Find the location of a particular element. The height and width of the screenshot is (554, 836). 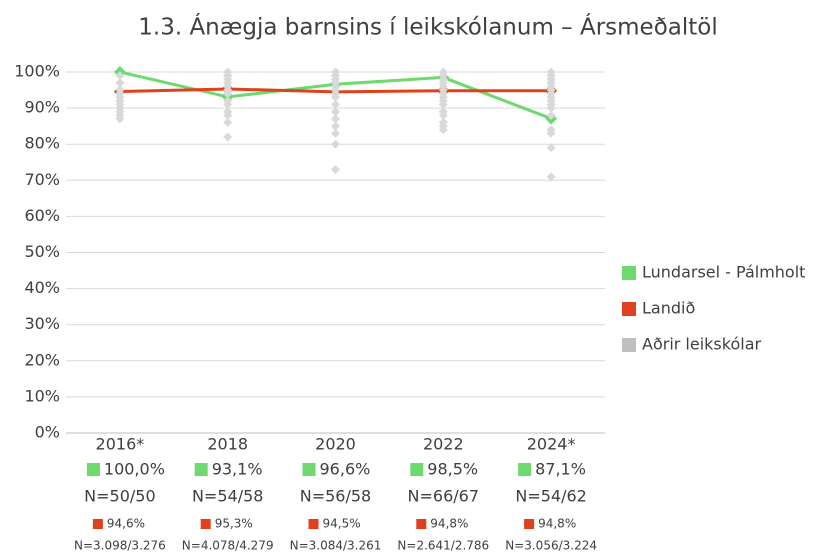

n-label: N=54/62 is located at coordinates (550, 496).